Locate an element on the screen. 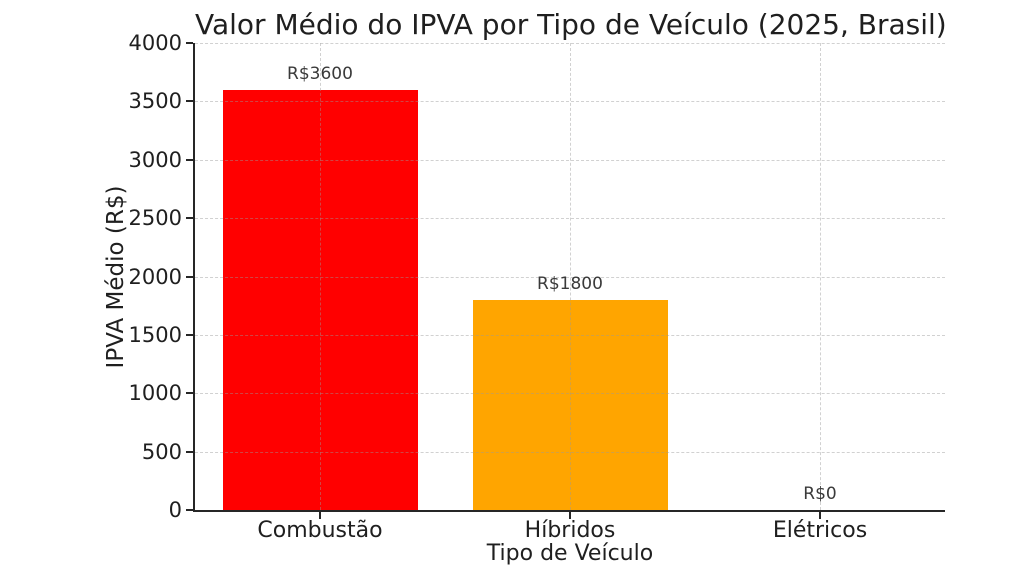  y-tick-label: 1500 is located at coordinates (155, 334).